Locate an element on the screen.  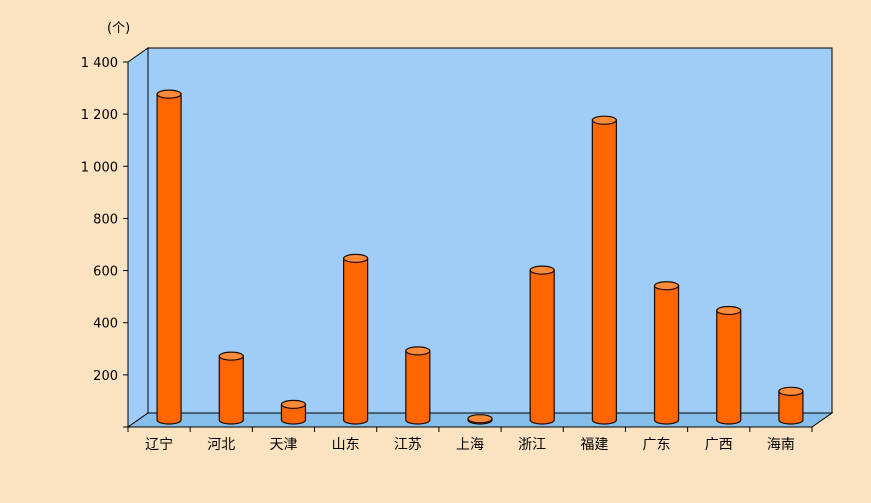
y-tick-label: 600 is located at coordinates (105, 272).